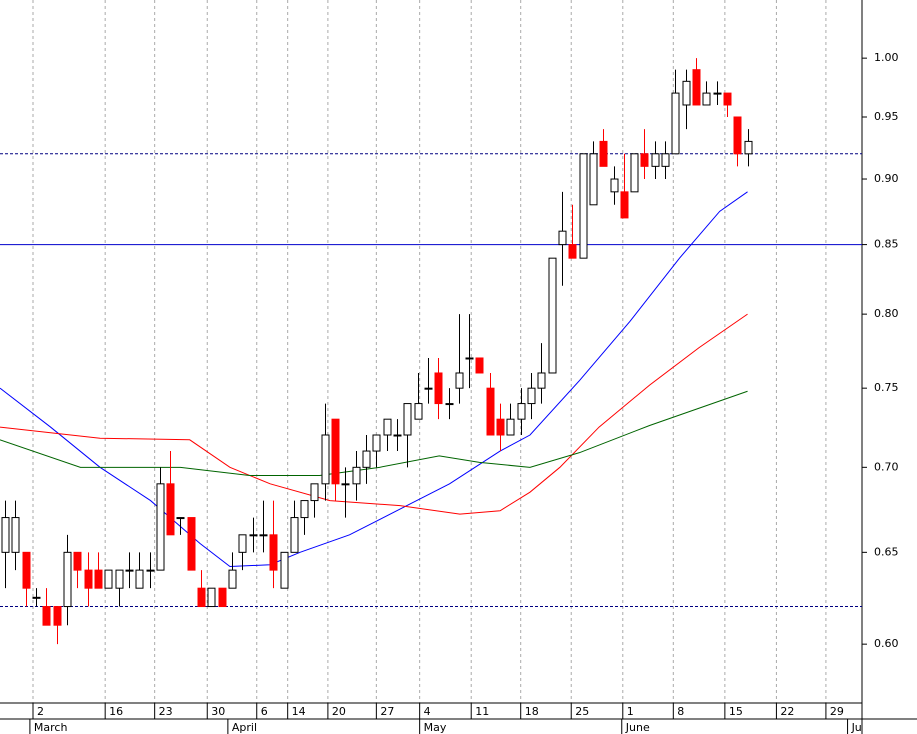 This screenshot has height=734, width=917. Describe the element at coordinates (299, 711) in the screenshot. I see `x-tick-label: 14` at that location.